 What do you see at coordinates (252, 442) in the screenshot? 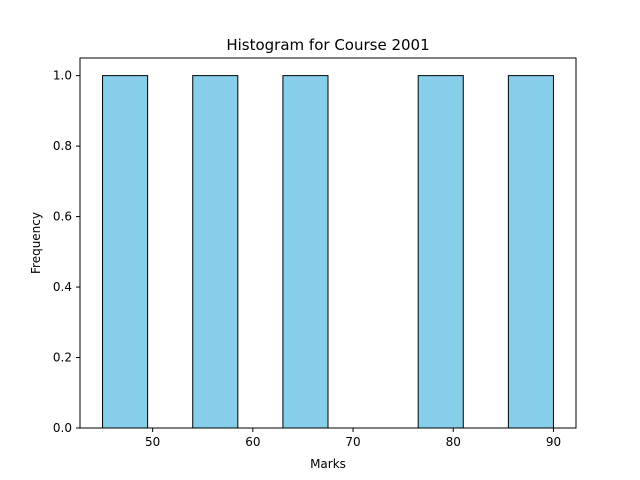
I see `x-tick-label: 60` at bounding box center [252, 442].